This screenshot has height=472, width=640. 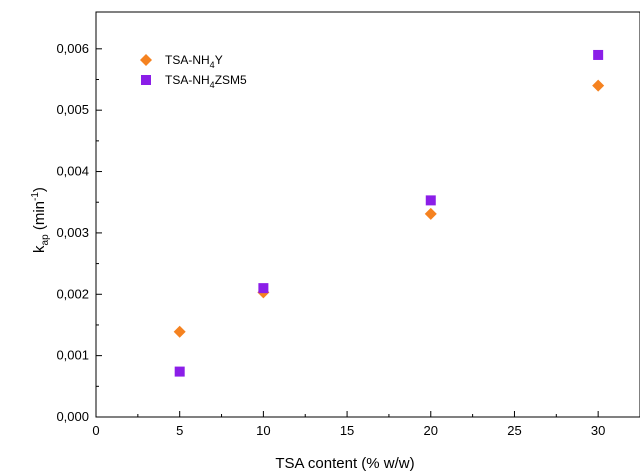 What do you see at coordinates (179, 430) in the screenshot?
I see `x-tick-label: 5` at bounding box center [179, 430].